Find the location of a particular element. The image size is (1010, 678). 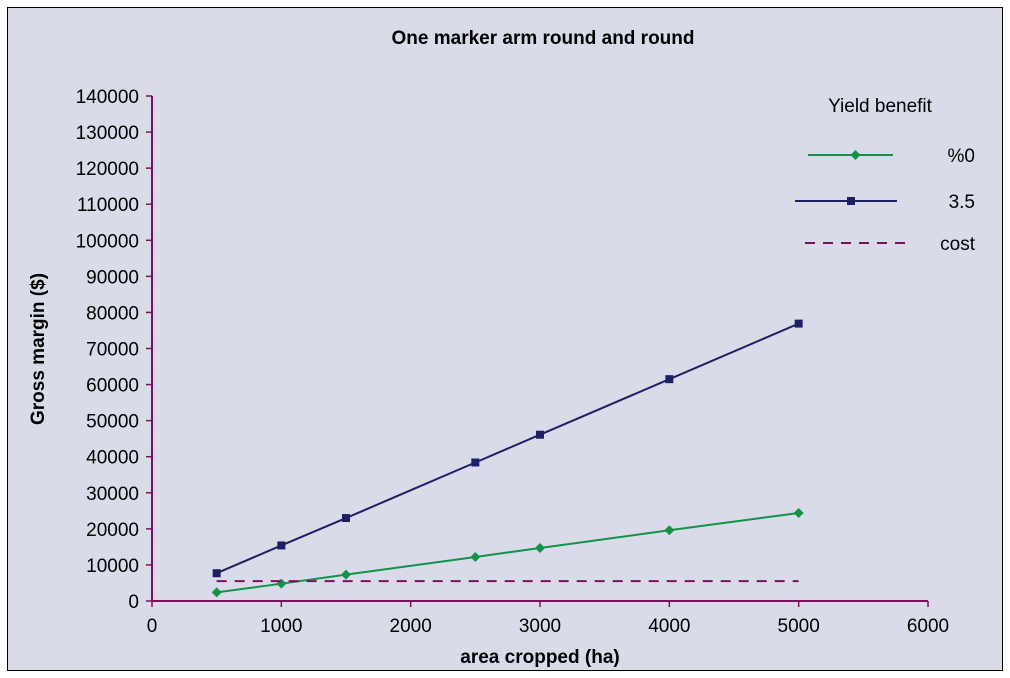

y-tick-label: 50000 is located at coordinates (112, 422).